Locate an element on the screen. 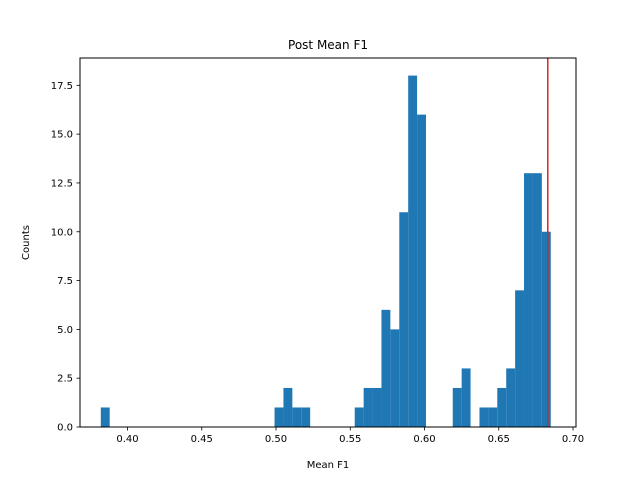 The height and width of the screenshot is (480, 640). x-tick-label: 0.65 is located at coordinates (499, 439).